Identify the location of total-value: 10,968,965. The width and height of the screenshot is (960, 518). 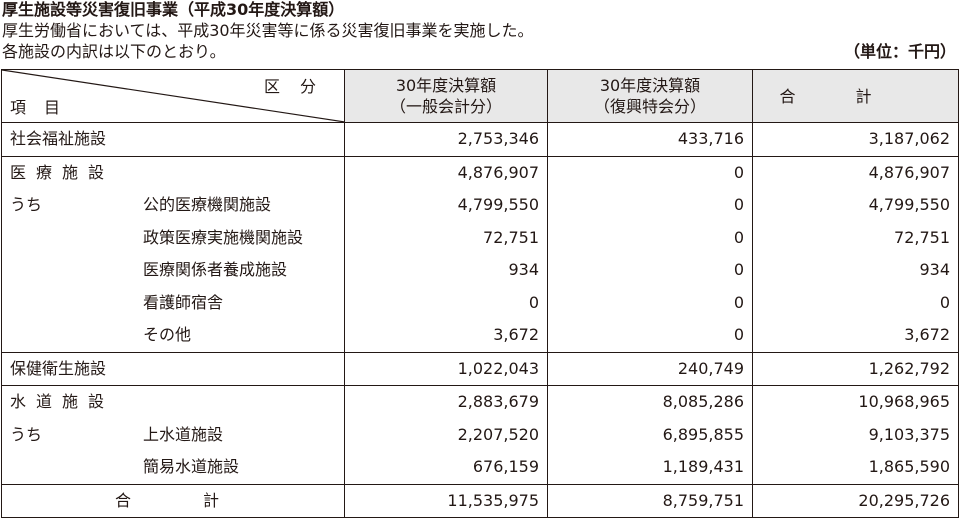
(855, 402).